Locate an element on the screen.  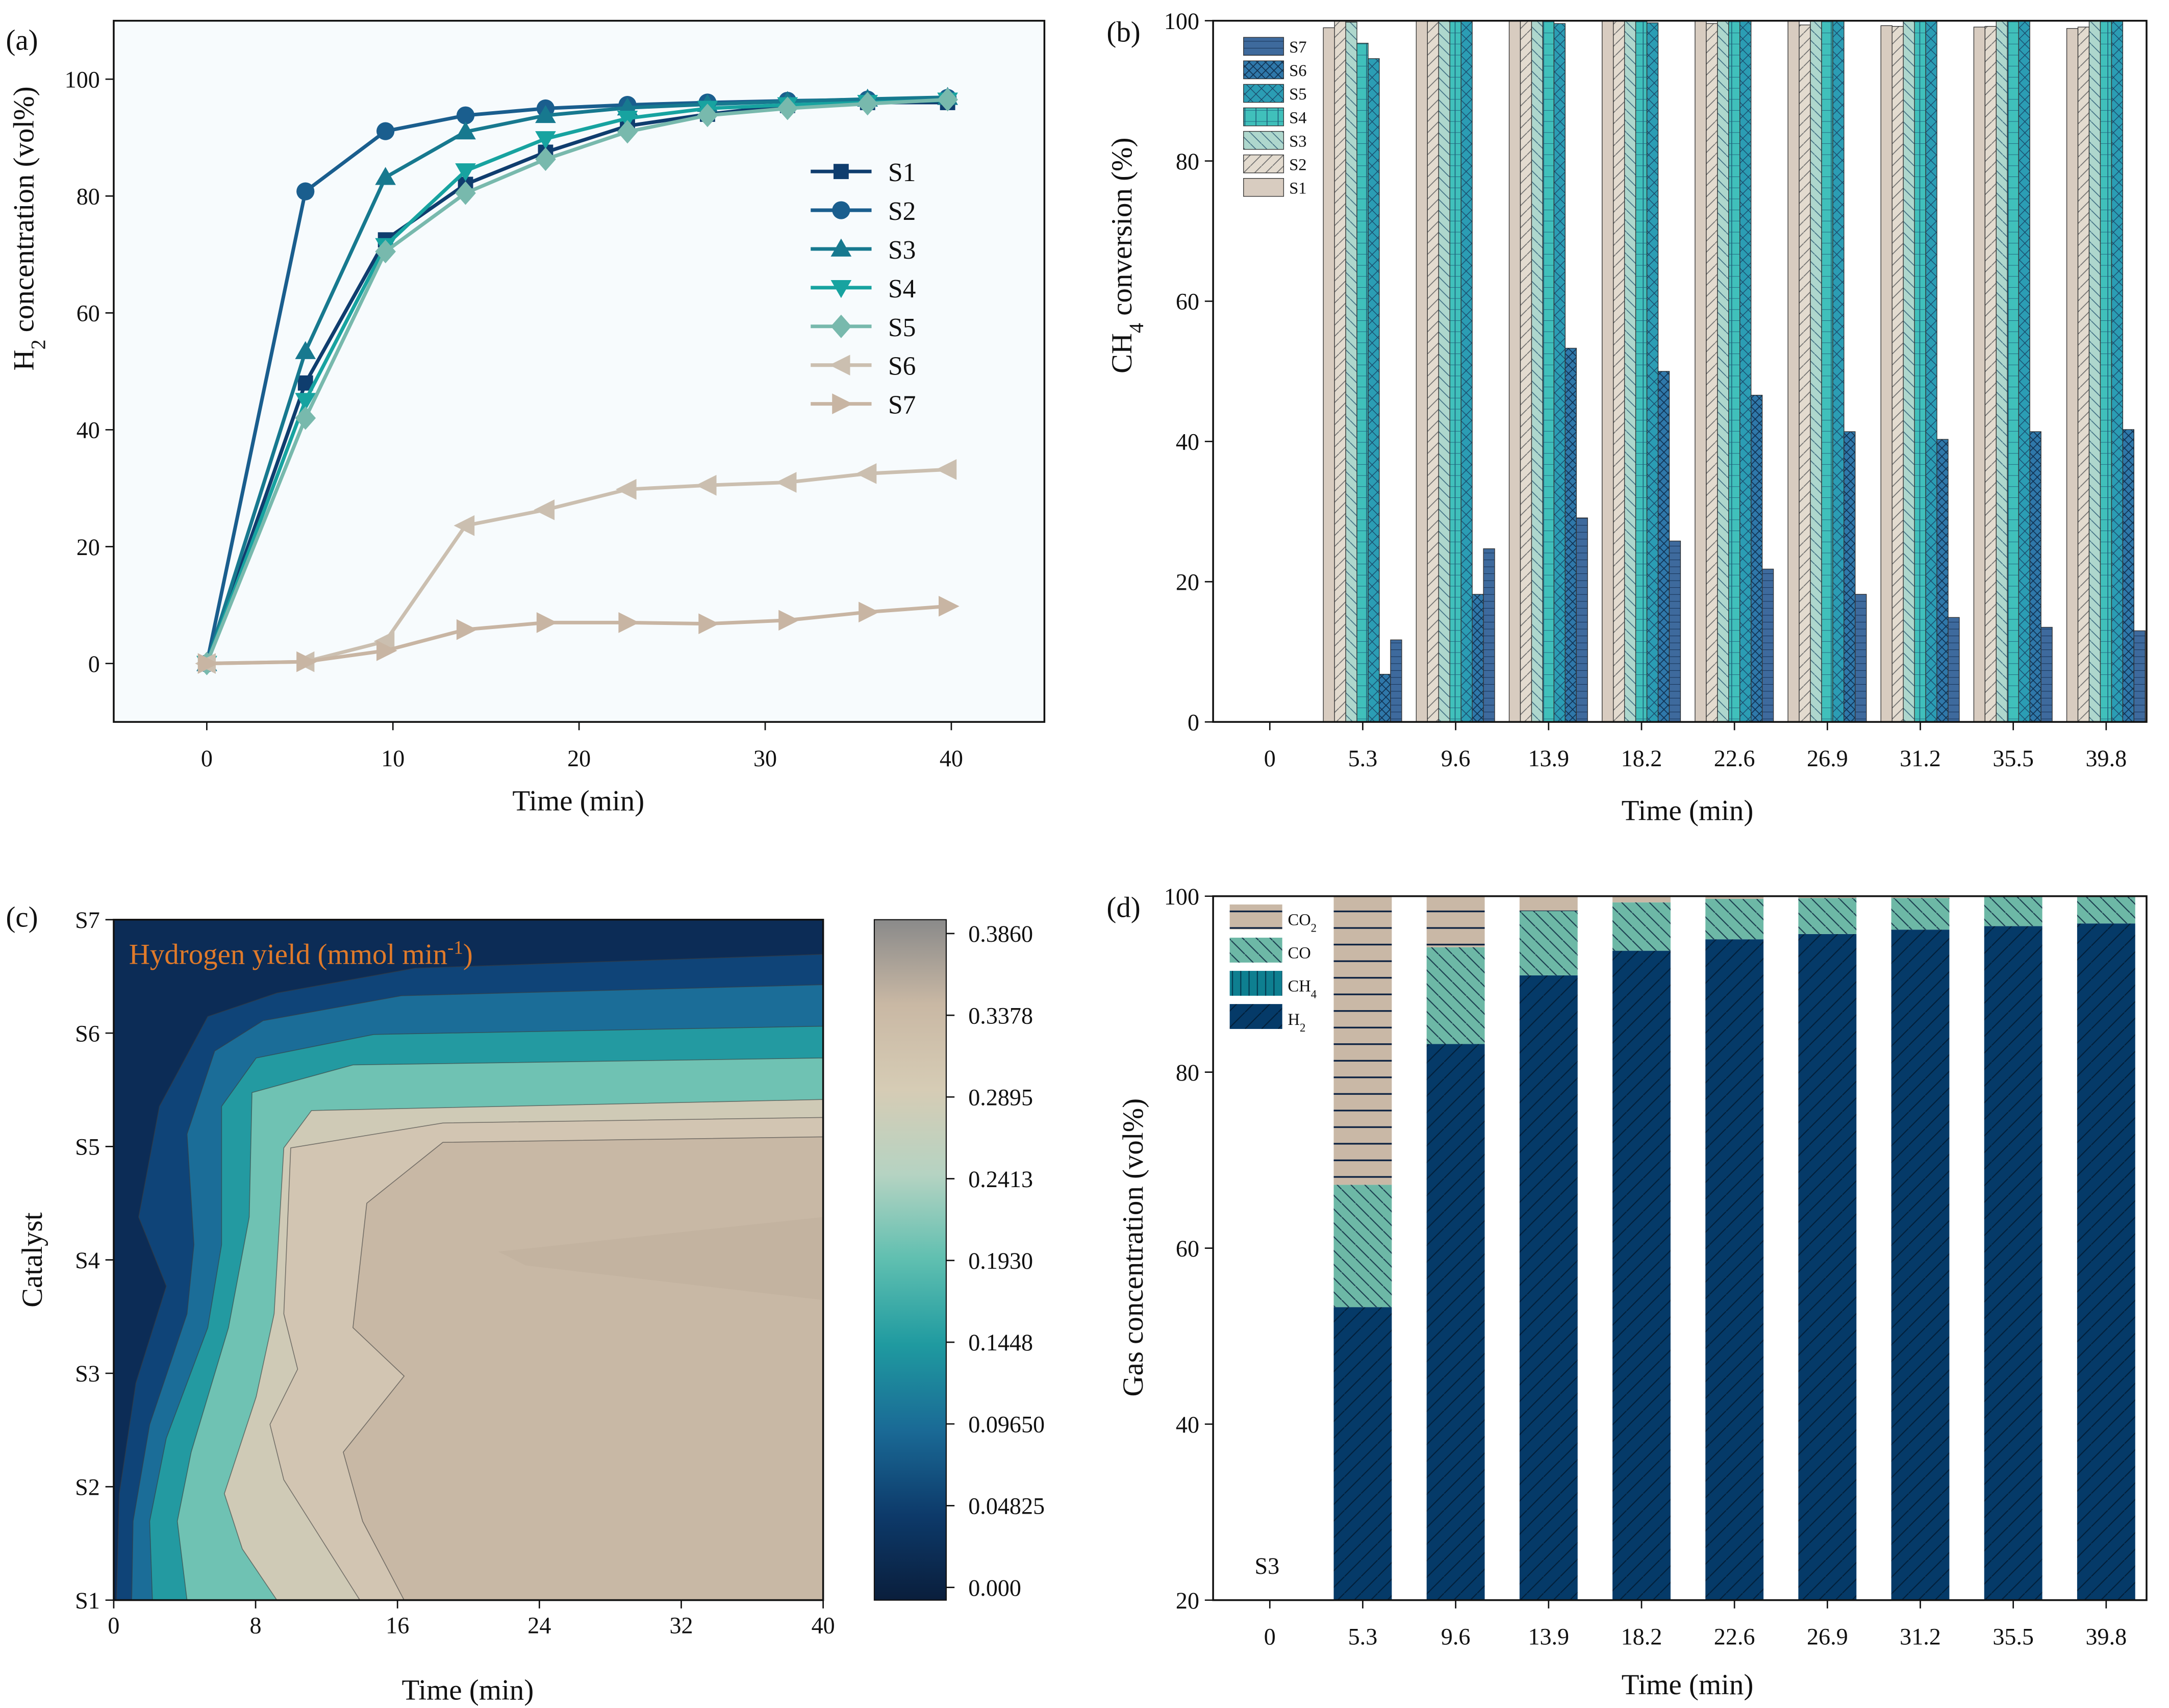
x-tick-label: 32 is located at coordinates (681, 1626).